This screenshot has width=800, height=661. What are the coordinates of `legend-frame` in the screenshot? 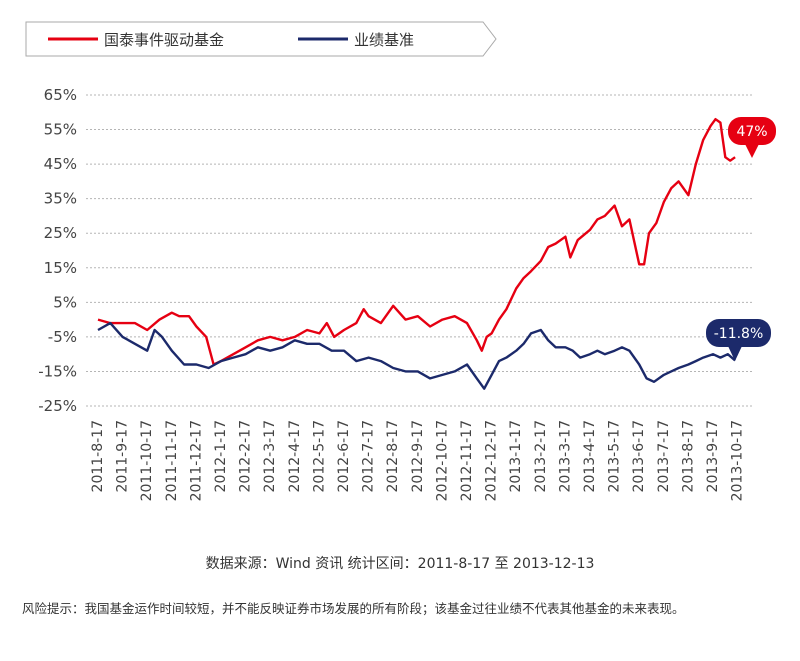 It's located at (261, 39).